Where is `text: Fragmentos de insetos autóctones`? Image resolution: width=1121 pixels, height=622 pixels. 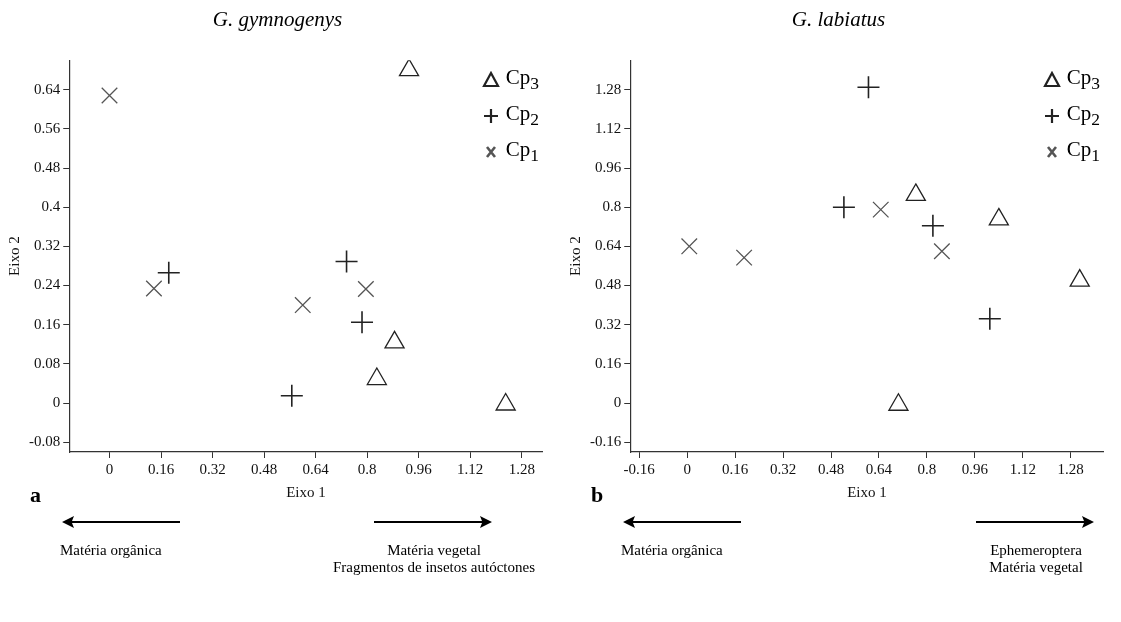 text: Fragmentos de insetos autóctones is located at coordinates (433, 567).